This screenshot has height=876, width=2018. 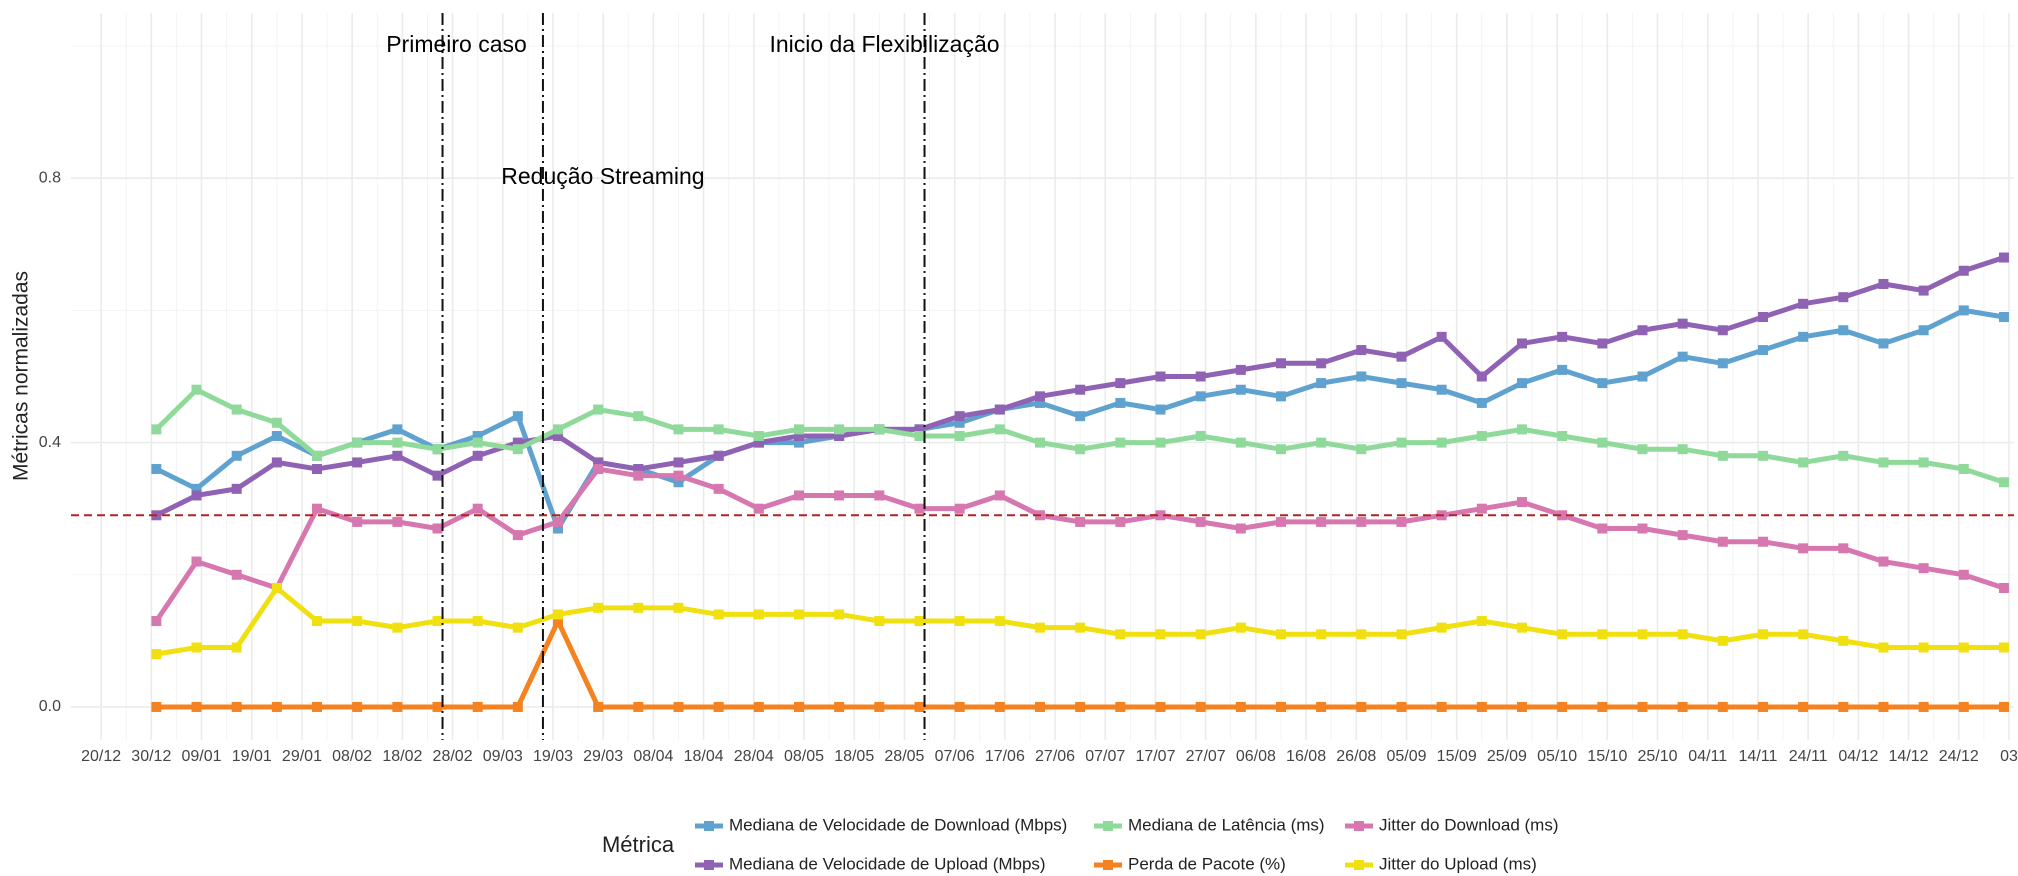 I want to click on annotation: Redução Streaming, so click(x=602, y=176).